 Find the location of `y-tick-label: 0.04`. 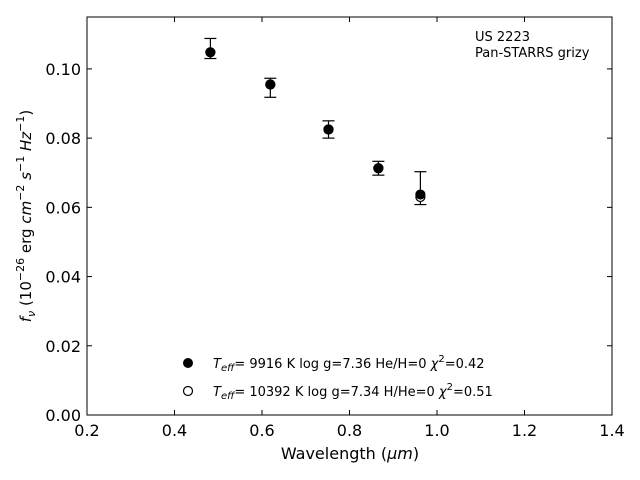

y-tick-label: 0.04 is located at coordinates (63, 277).